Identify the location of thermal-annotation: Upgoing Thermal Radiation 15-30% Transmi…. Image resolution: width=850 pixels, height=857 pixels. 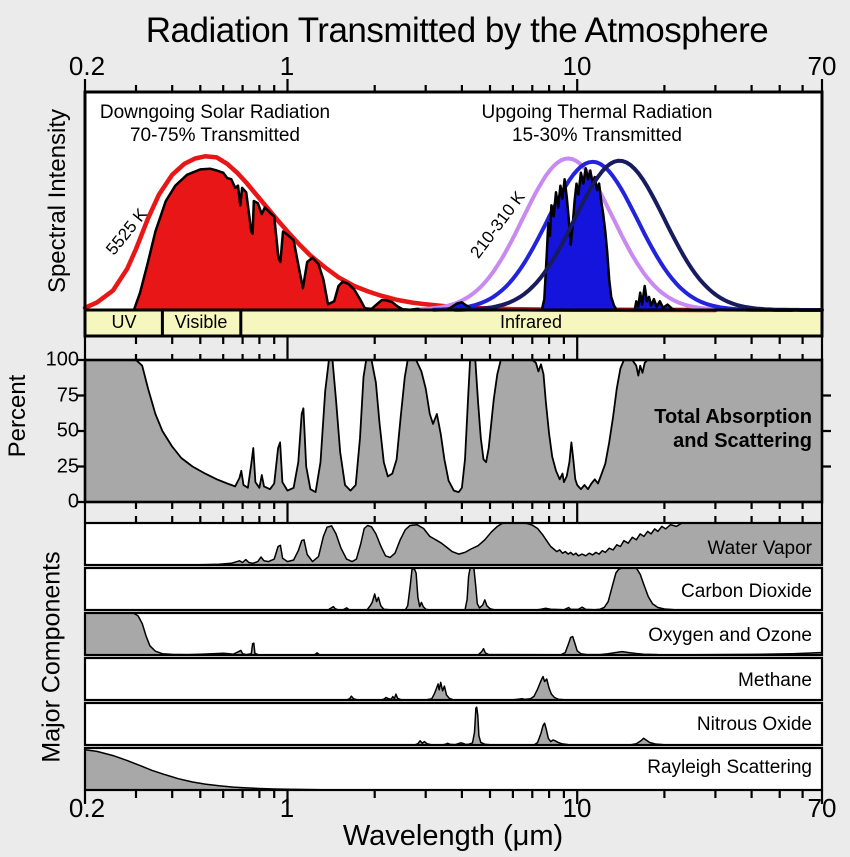
(597, 124).